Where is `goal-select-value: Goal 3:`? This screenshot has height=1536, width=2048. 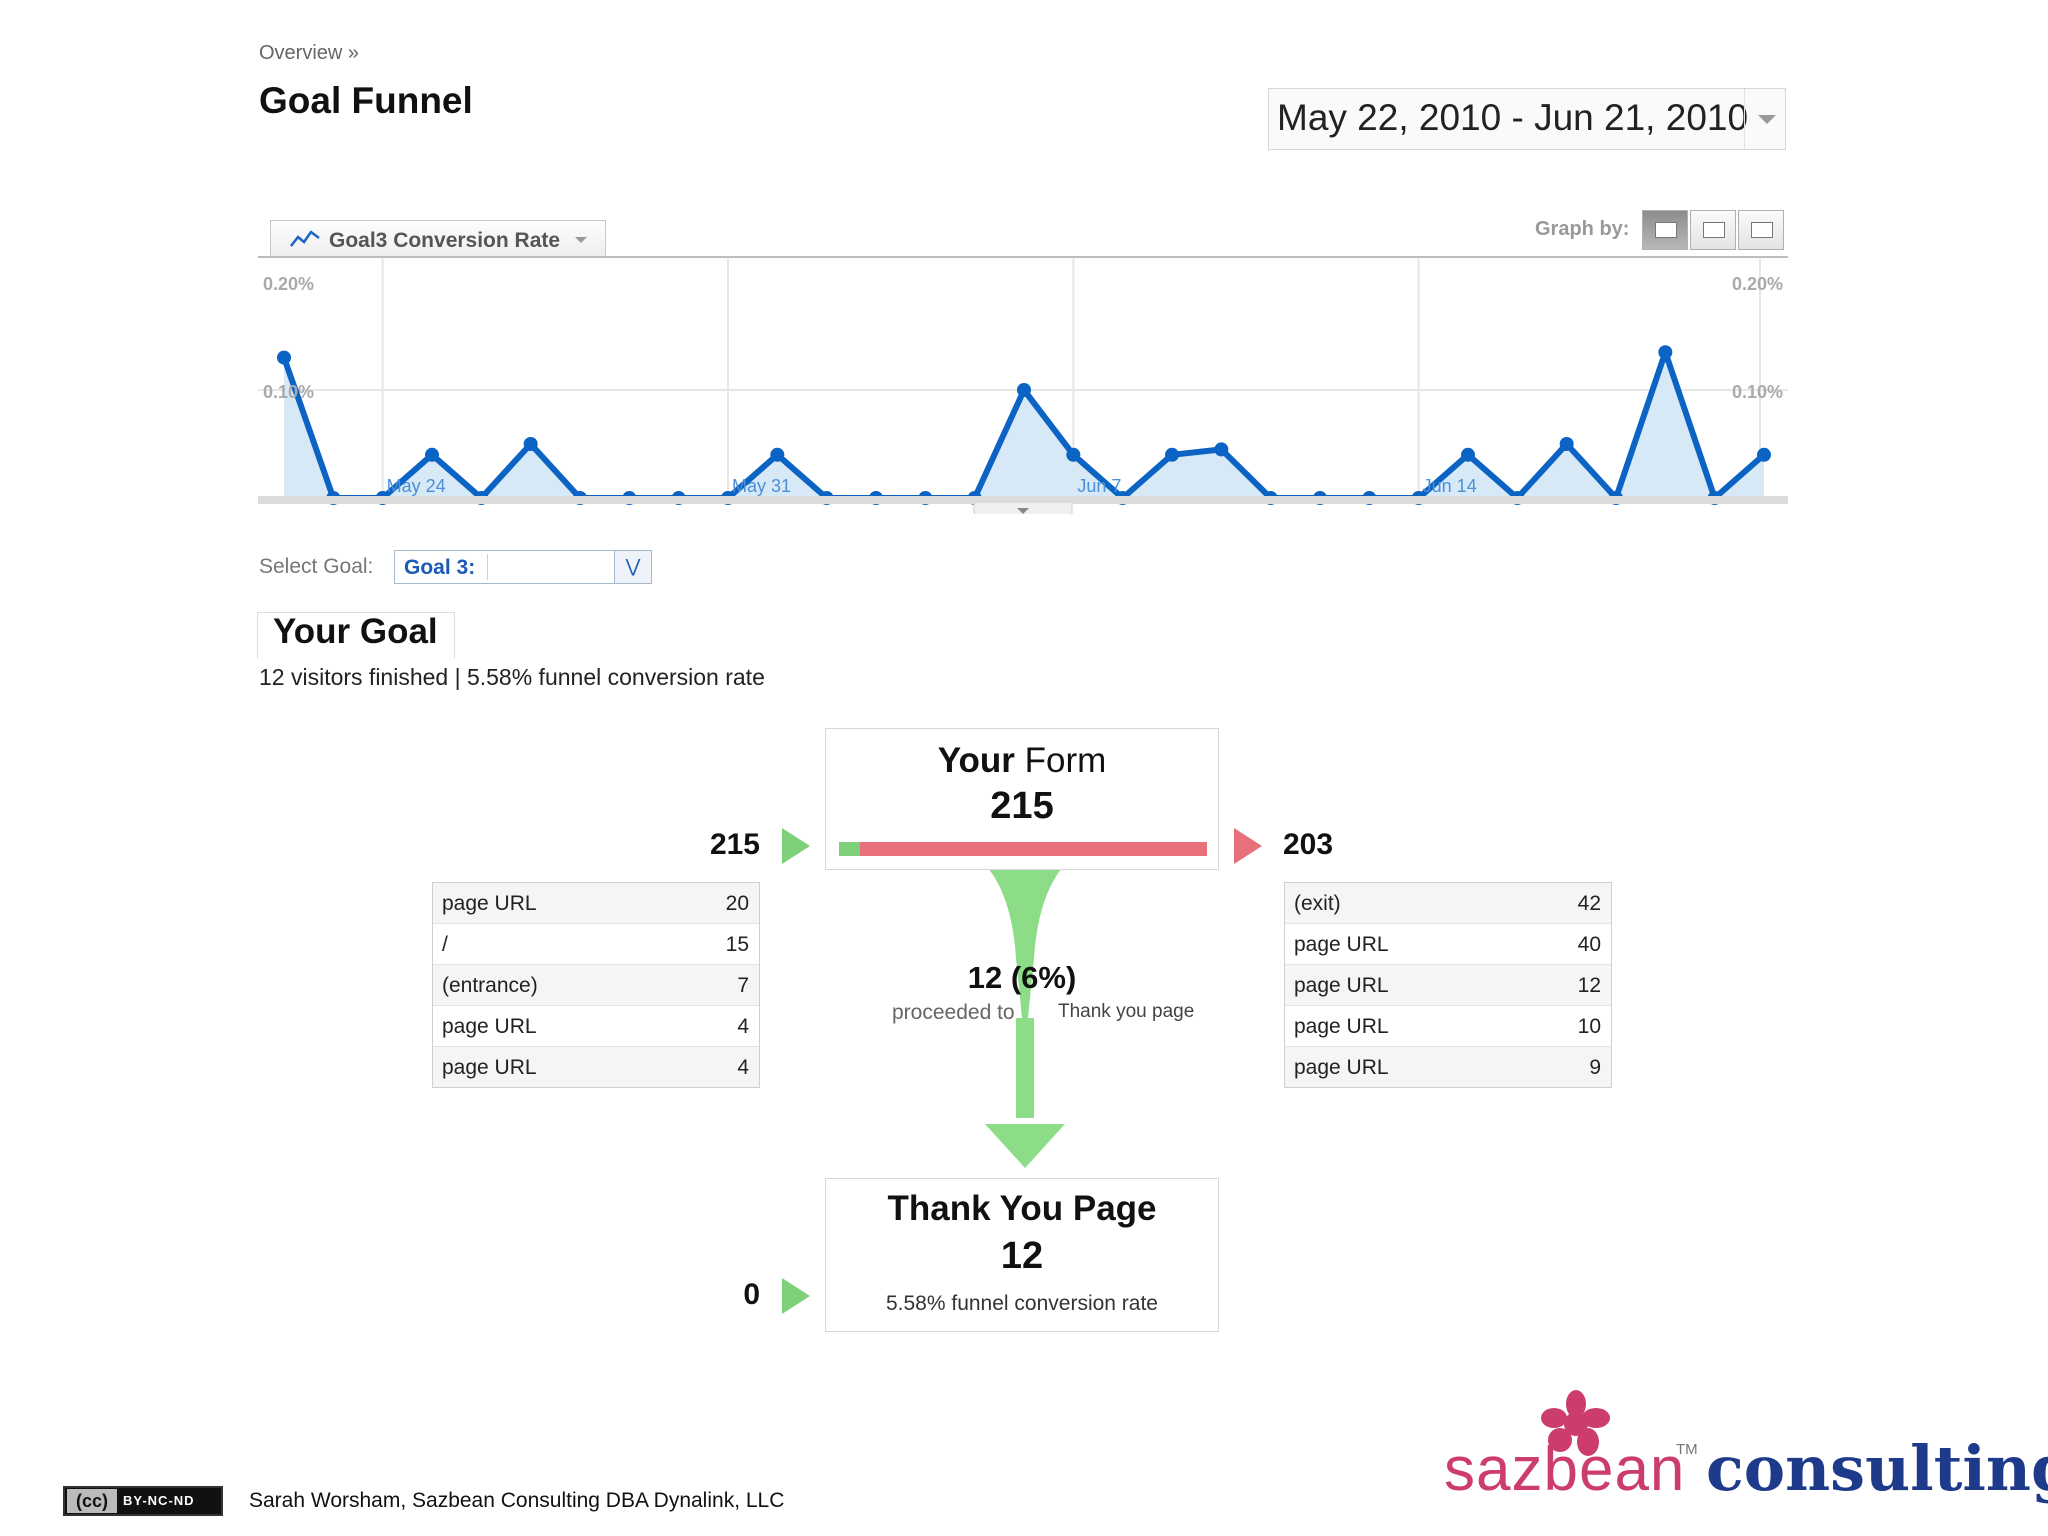
goal-select-value: Goal 3: is located at coordinates (439, 568).